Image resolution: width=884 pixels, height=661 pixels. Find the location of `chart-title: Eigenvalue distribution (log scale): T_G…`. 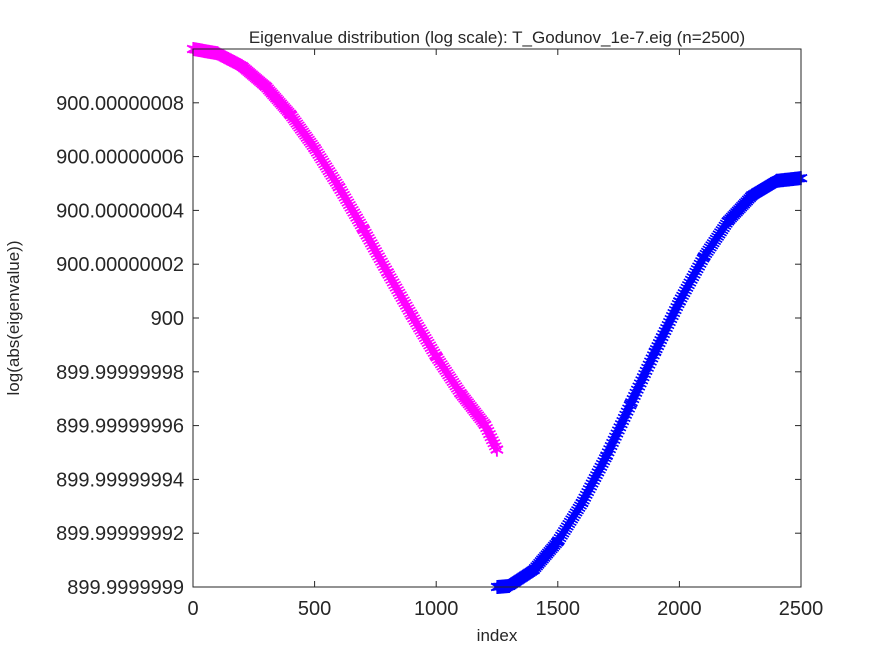

chart-title: Eigenvalue distribution (log scale): T_G… is located at coordinates (497, 37).